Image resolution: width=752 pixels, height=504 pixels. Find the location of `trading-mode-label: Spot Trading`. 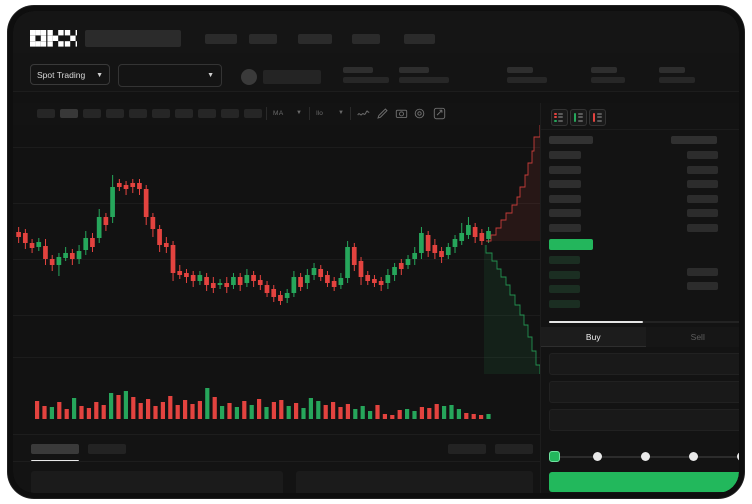

trading-mode-label: Spot Trading is located at coordinates (61, 75).